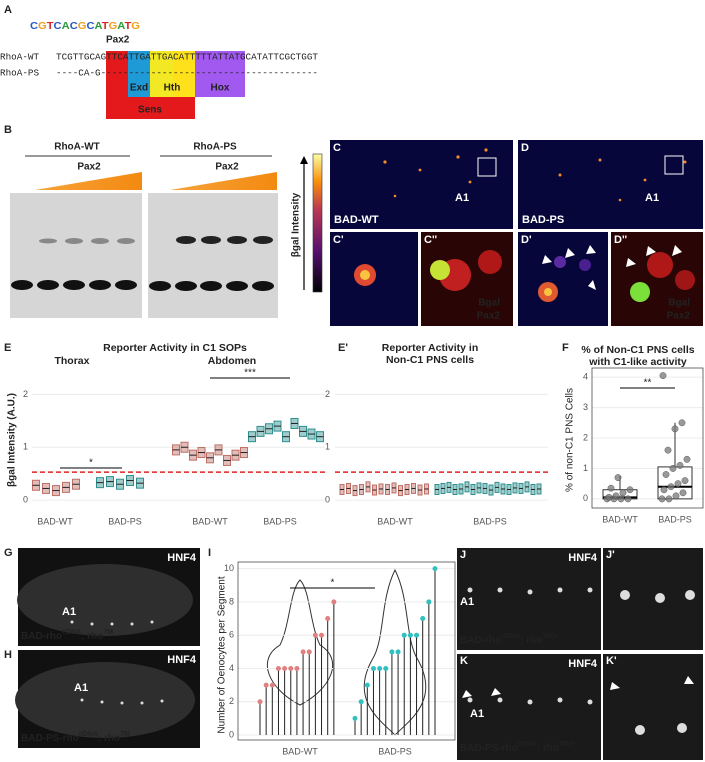 Image resolution: width=705 pixels, height=762 pixels. I want to click on panel-label: A1, so click(462, 198).